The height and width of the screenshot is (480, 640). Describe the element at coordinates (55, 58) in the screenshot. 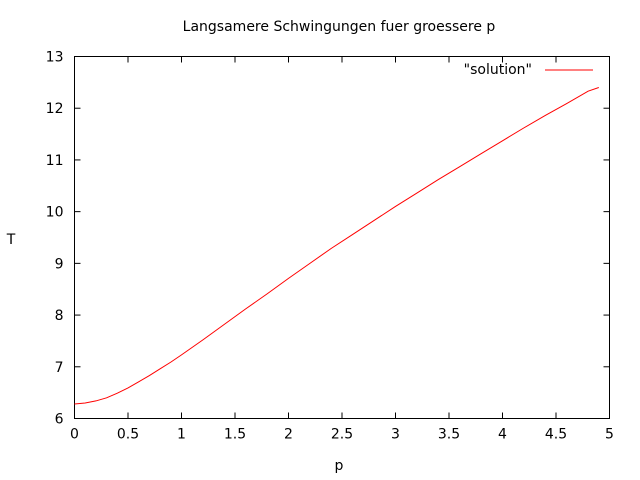

I see `y-tick-label: 13` at that location.